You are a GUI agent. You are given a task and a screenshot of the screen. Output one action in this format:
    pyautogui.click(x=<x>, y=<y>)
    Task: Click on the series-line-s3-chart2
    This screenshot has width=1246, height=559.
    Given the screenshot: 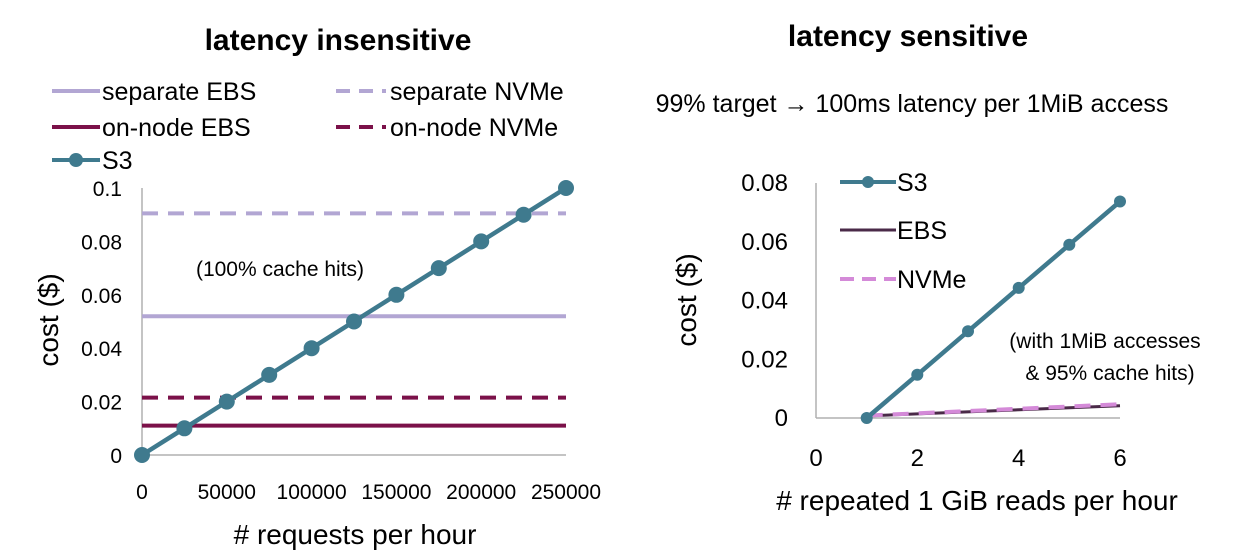 What is the action you would take?
    pyautogui.click(x=993, y=309)
    